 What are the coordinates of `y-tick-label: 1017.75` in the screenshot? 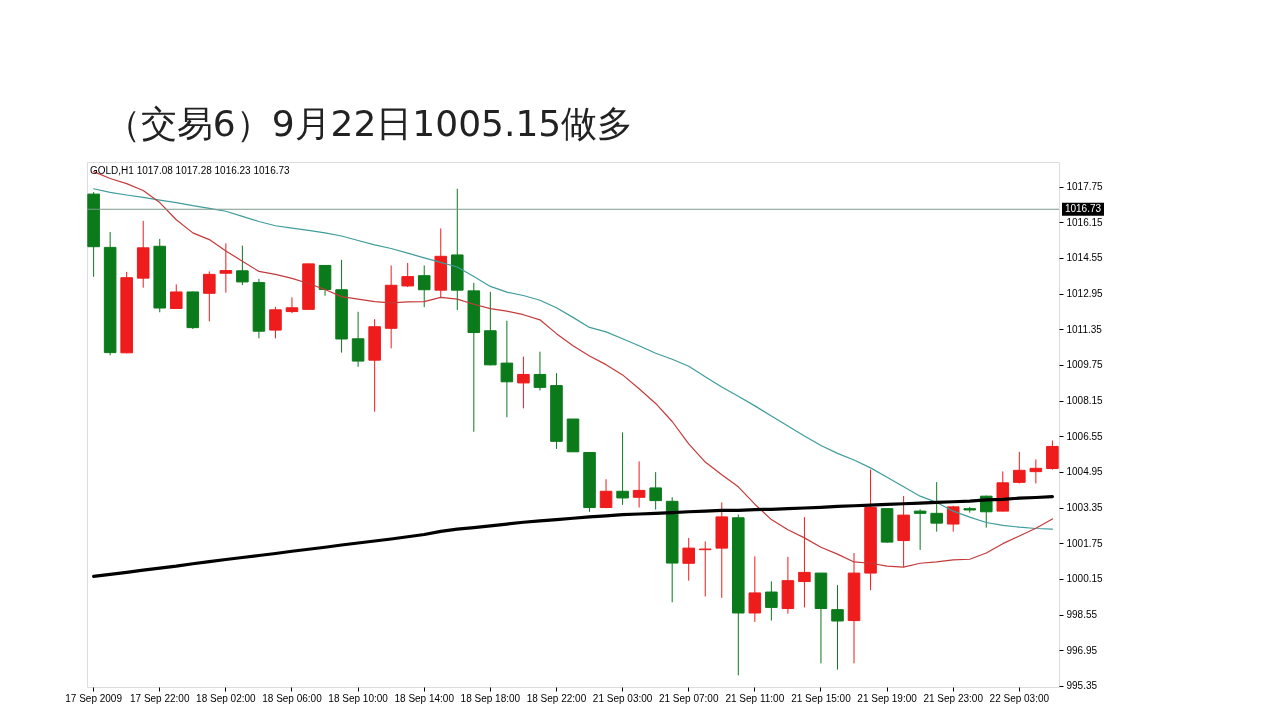 It's located at (1085, 187).